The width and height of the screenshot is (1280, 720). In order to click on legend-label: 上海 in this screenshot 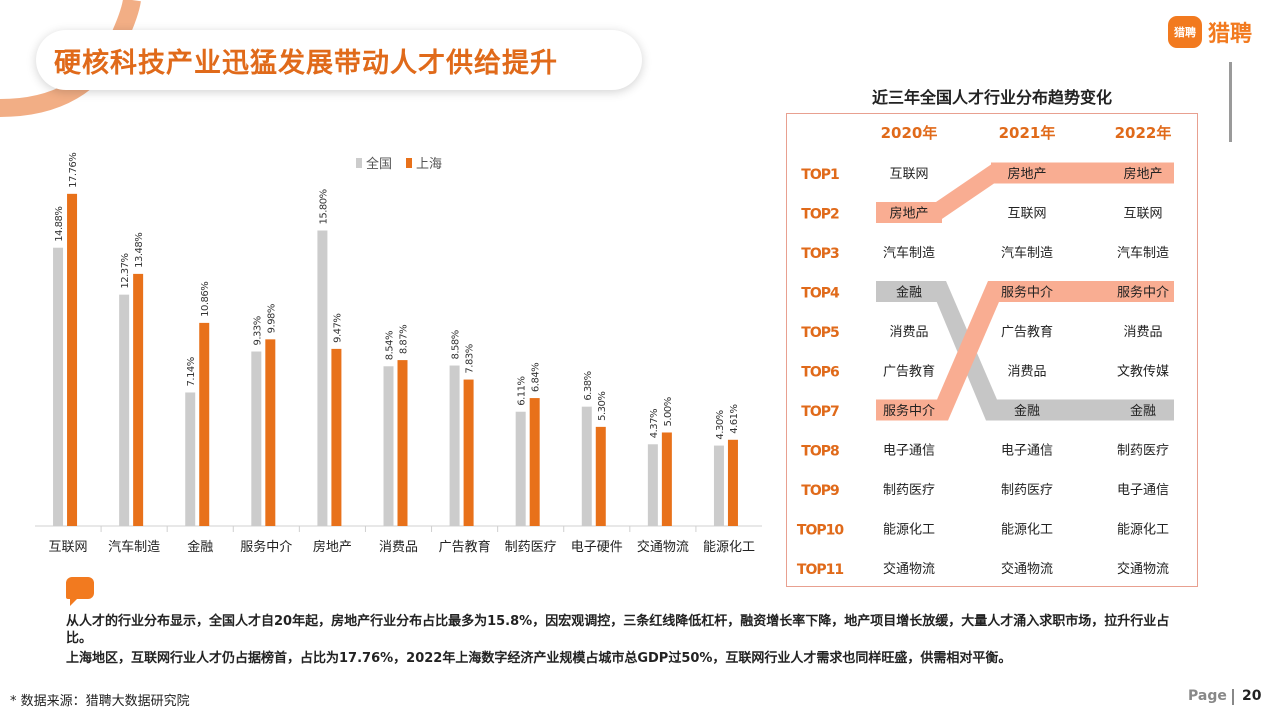, I will do `click(429, 164)`.